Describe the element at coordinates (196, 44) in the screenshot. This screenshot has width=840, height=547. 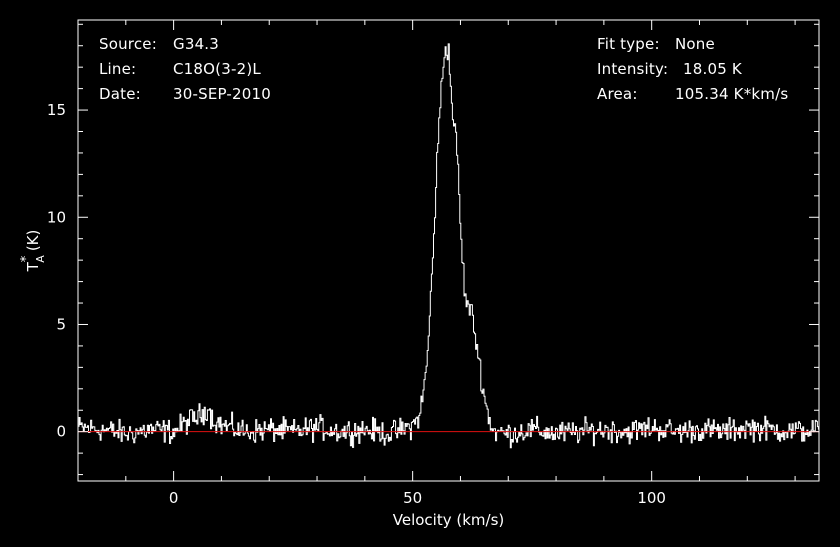
I see `source-value: G34.3` at that location.